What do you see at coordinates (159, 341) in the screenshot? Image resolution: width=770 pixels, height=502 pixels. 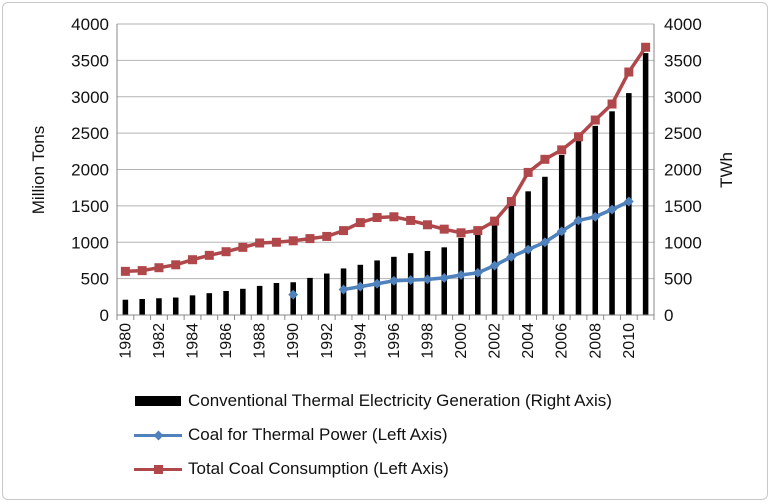 I see `x-tick-label: 1982` at bounding box center [159, 341].